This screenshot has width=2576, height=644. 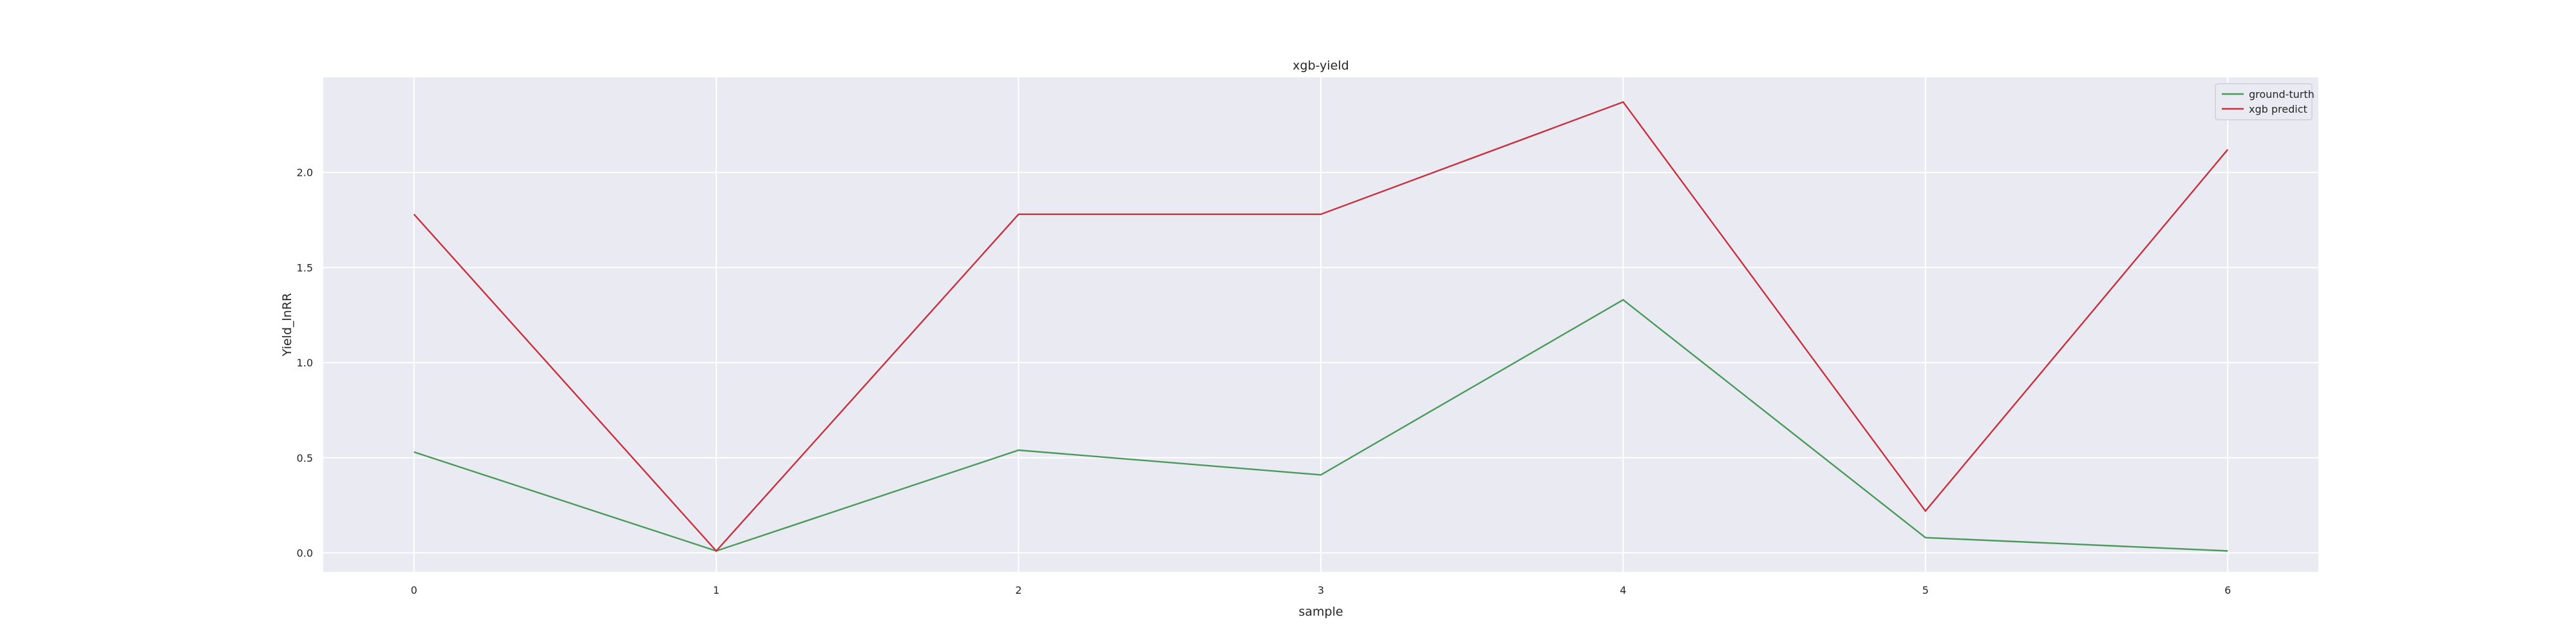 I want to click on y-axis-ticks: 0.0 0.5 1.0 1.5 2.0, so click(x=305, y=364).